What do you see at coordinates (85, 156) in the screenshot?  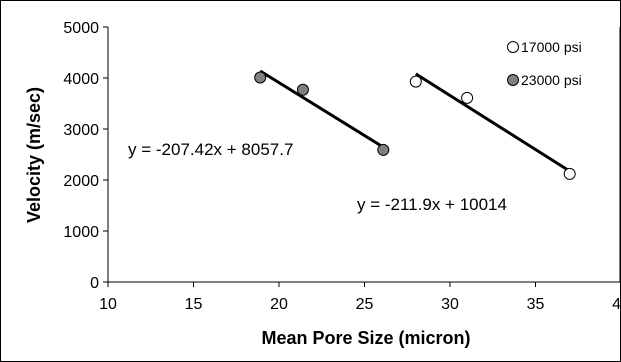 I see `y-ticks: 0 1000 2000 3000 4000 5000` at bounding box center [85, 156].